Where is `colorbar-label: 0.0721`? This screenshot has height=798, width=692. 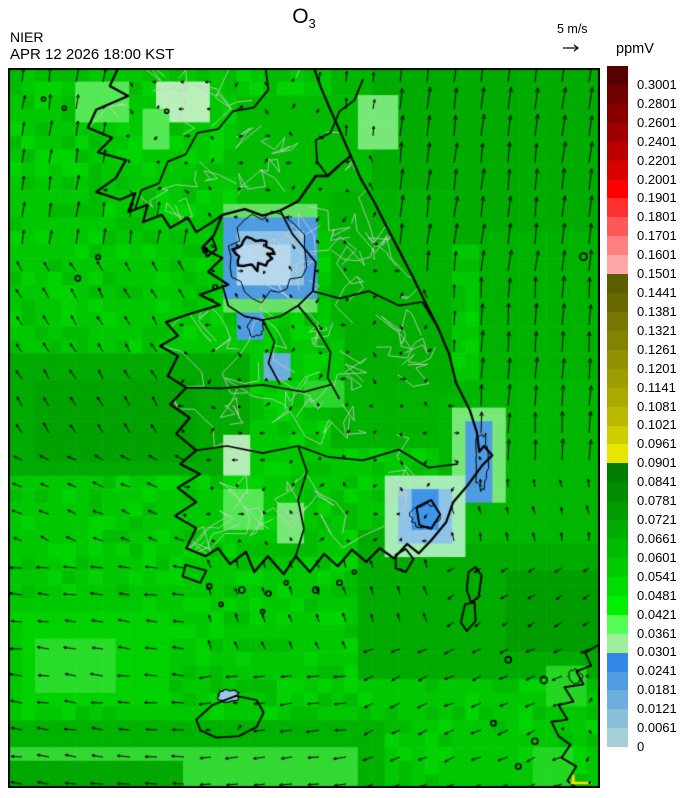
colorbar-label: 0.0721 is located at coordinates (657, 519).